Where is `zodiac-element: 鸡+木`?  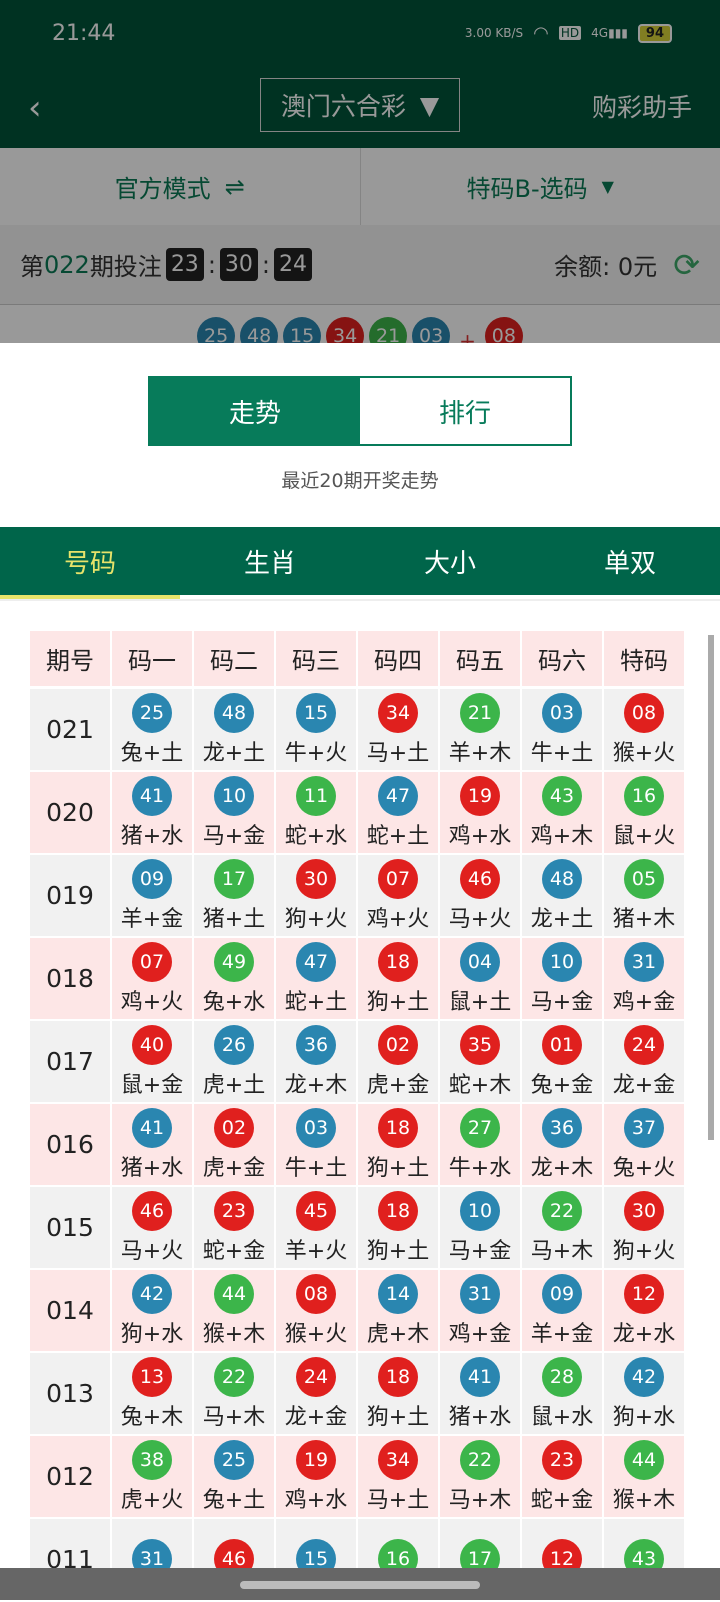
zodiac-element: 鸡+木 is located at coordinates (562, 834).